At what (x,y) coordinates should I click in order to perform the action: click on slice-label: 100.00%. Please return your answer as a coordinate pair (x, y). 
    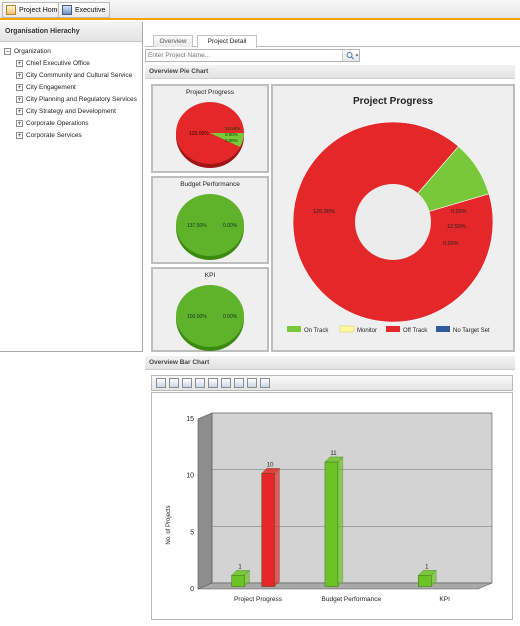
    Looking at the image, I should click on (197, 317).